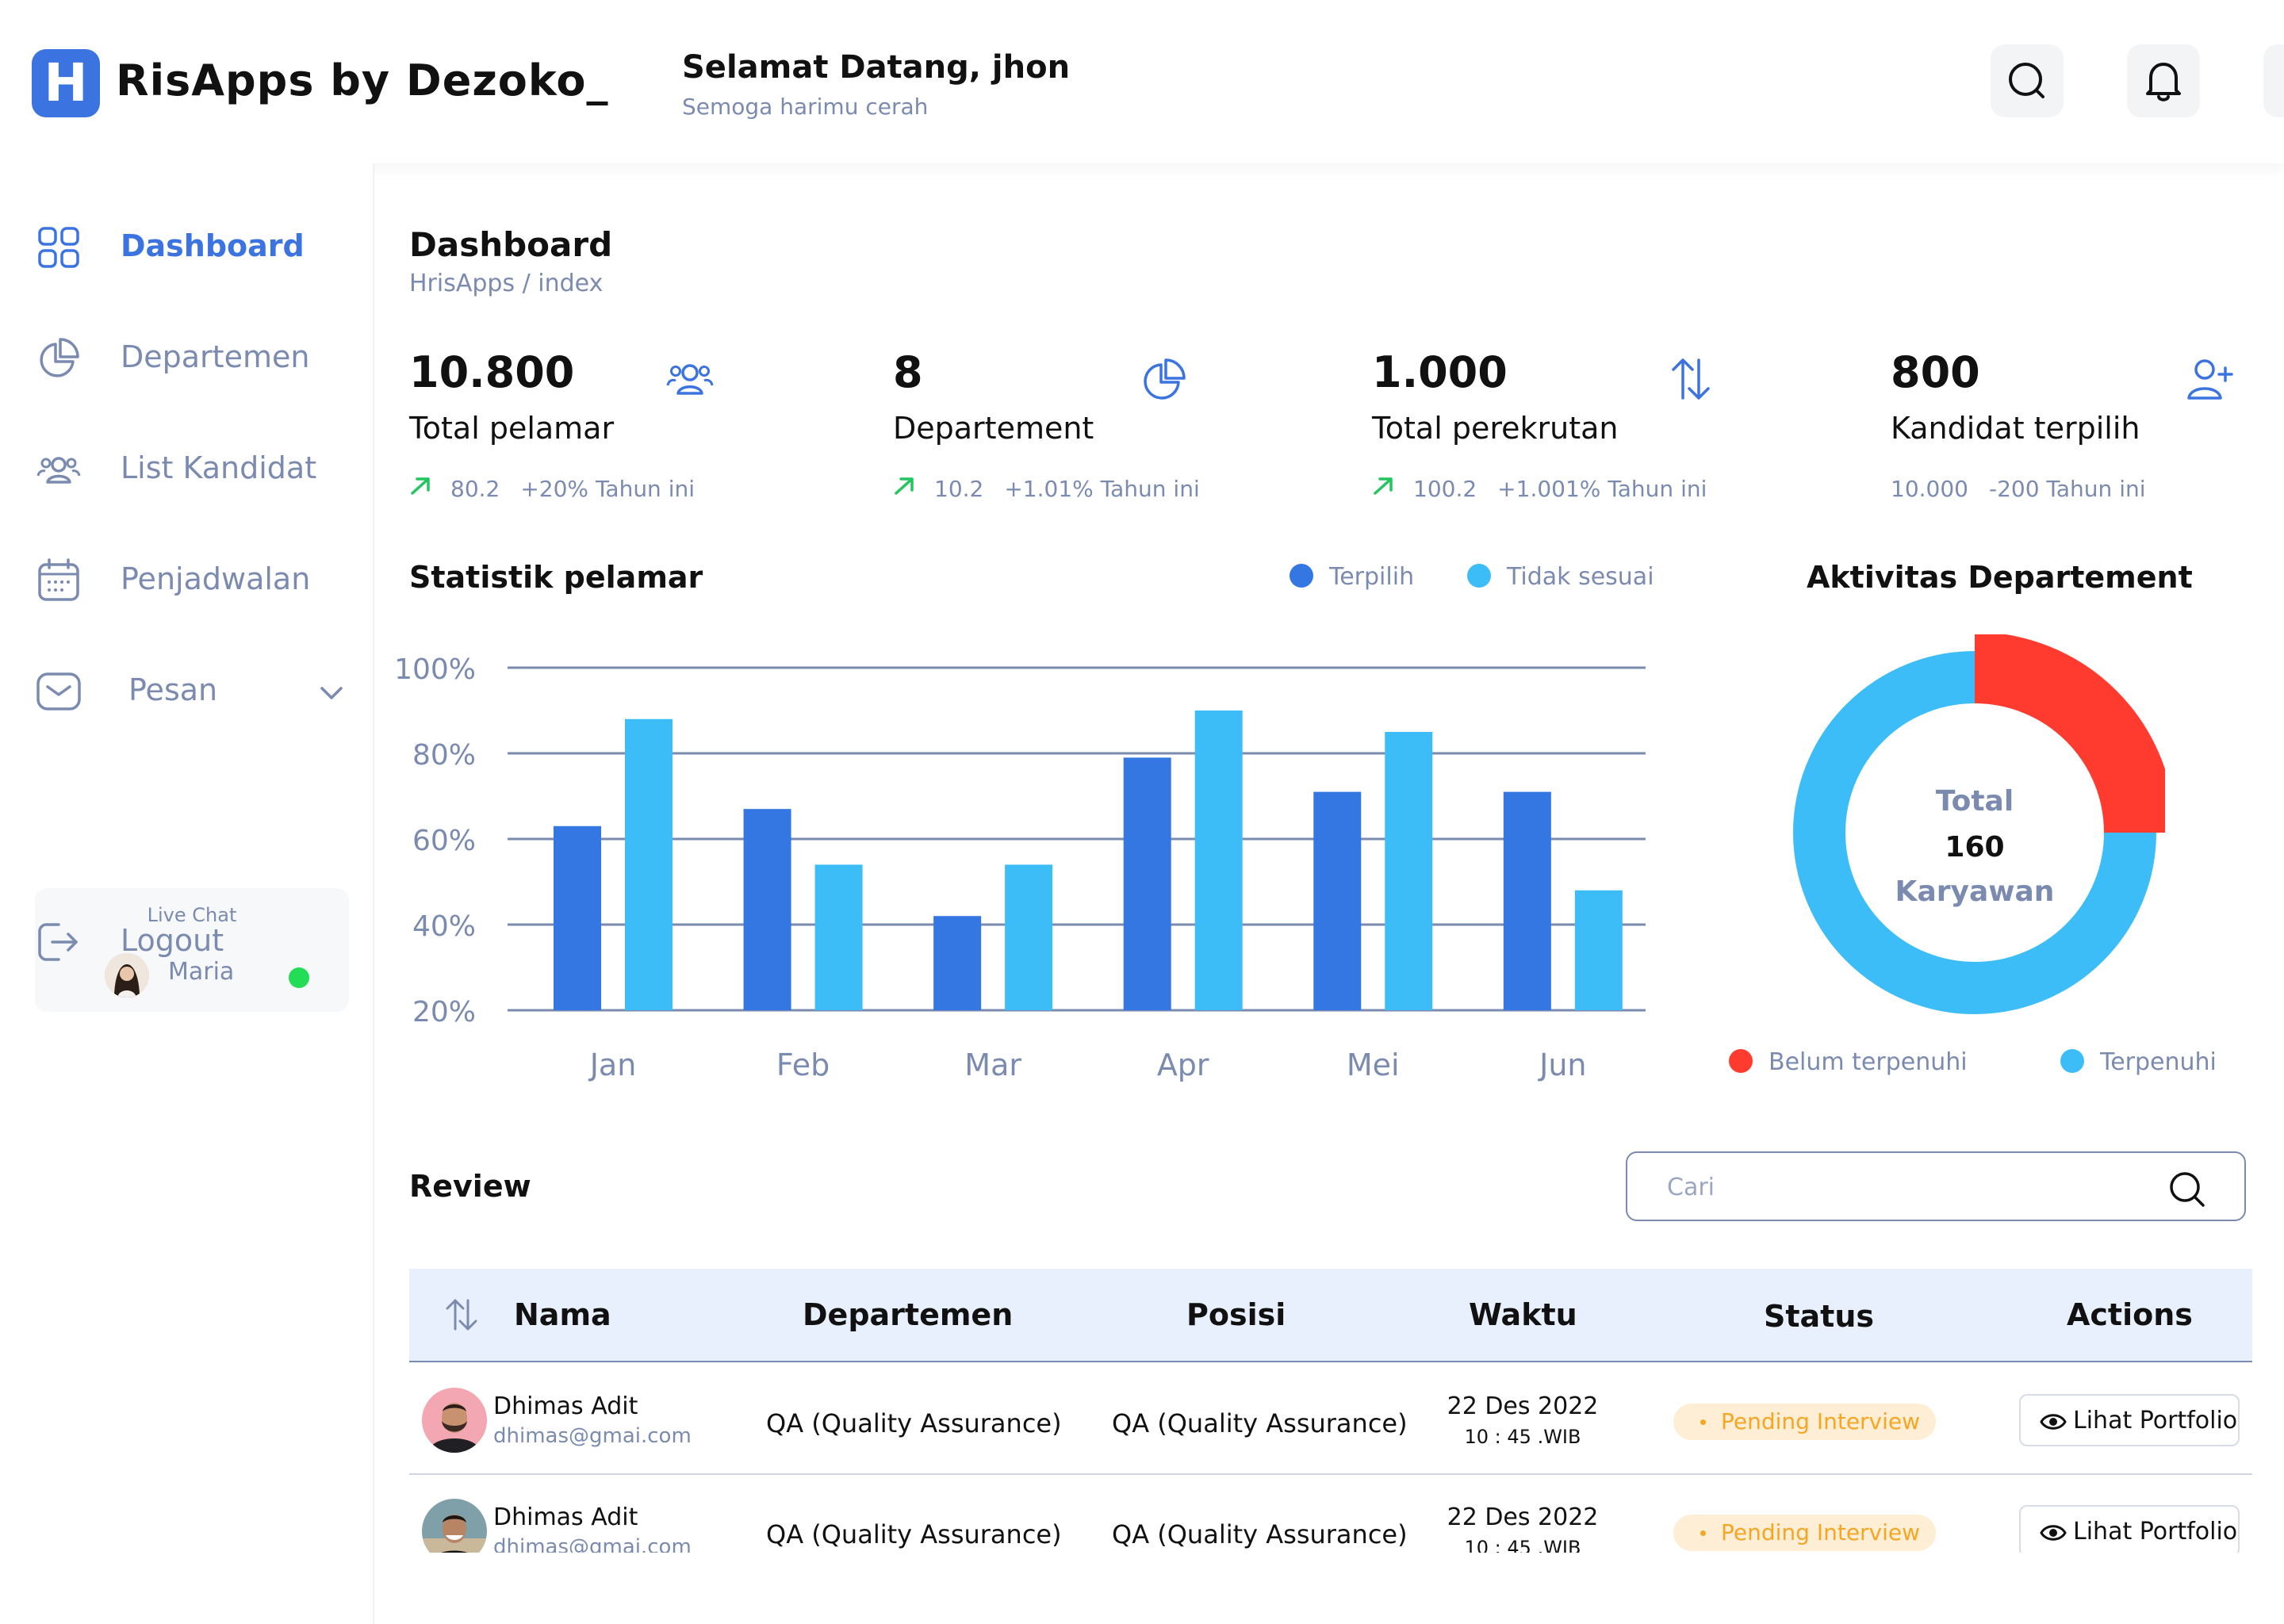  What do you see at coordinates (1523, 1314) in the screenshot?
I see `column-header-waktu: Waktu` at bounding box center [1523, 1314].